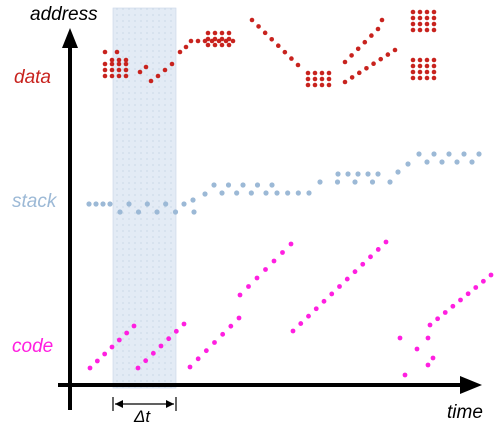 The width and height of the screenshot is (502, 422). I want to click on code-region-label: code, so click(32, 346).